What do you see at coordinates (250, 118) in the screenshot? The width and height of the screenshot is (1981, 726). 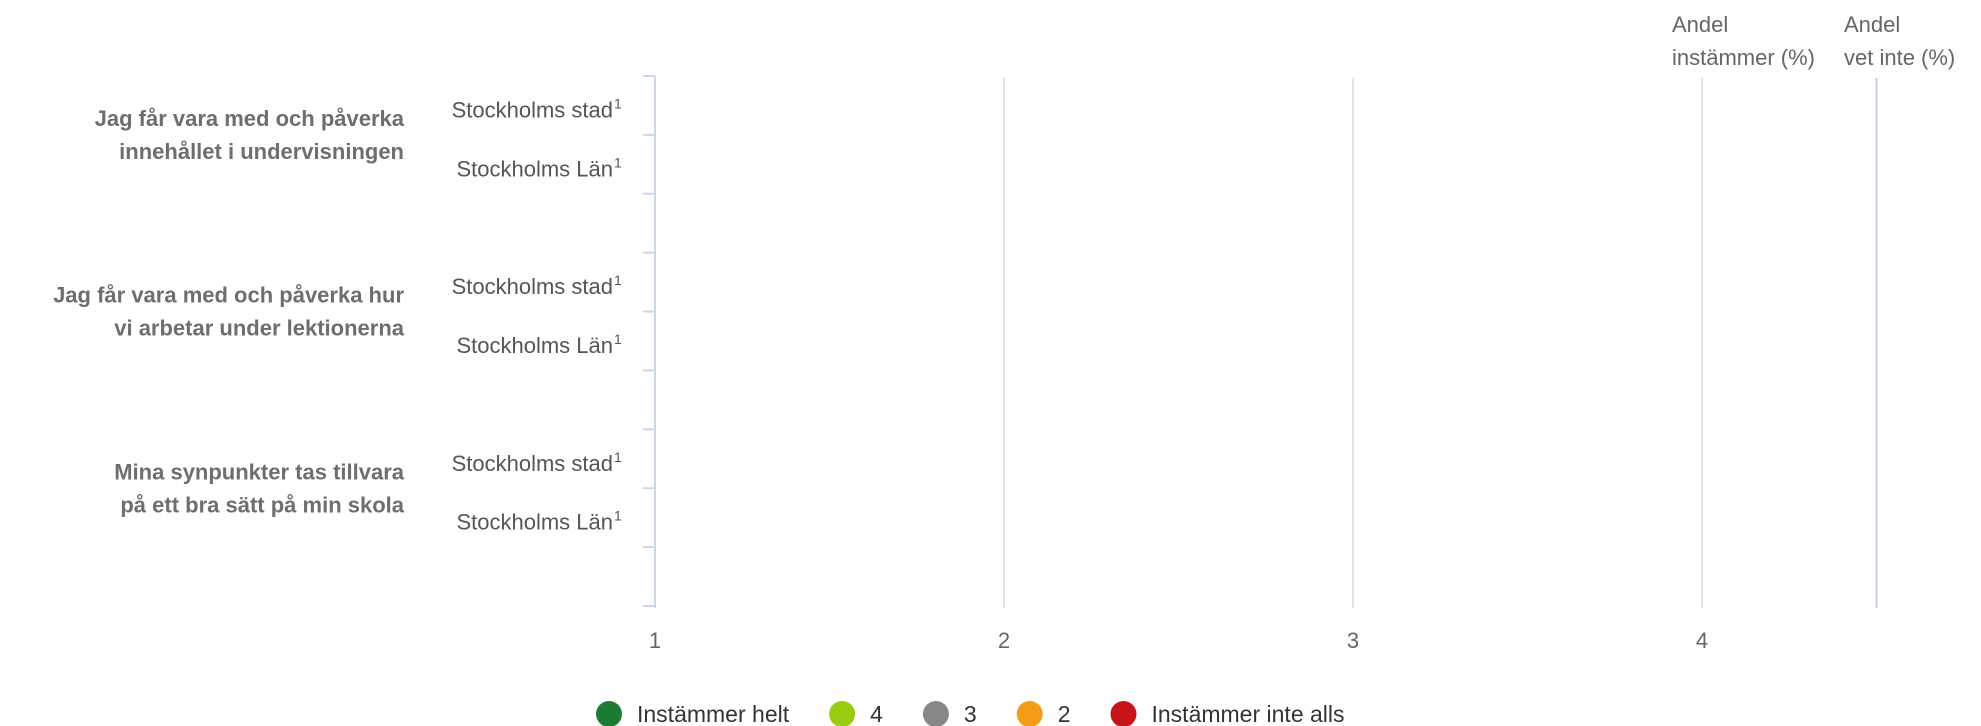 I see `question-label: Jag får vara med och påverka` at bounding box center [250, 118].